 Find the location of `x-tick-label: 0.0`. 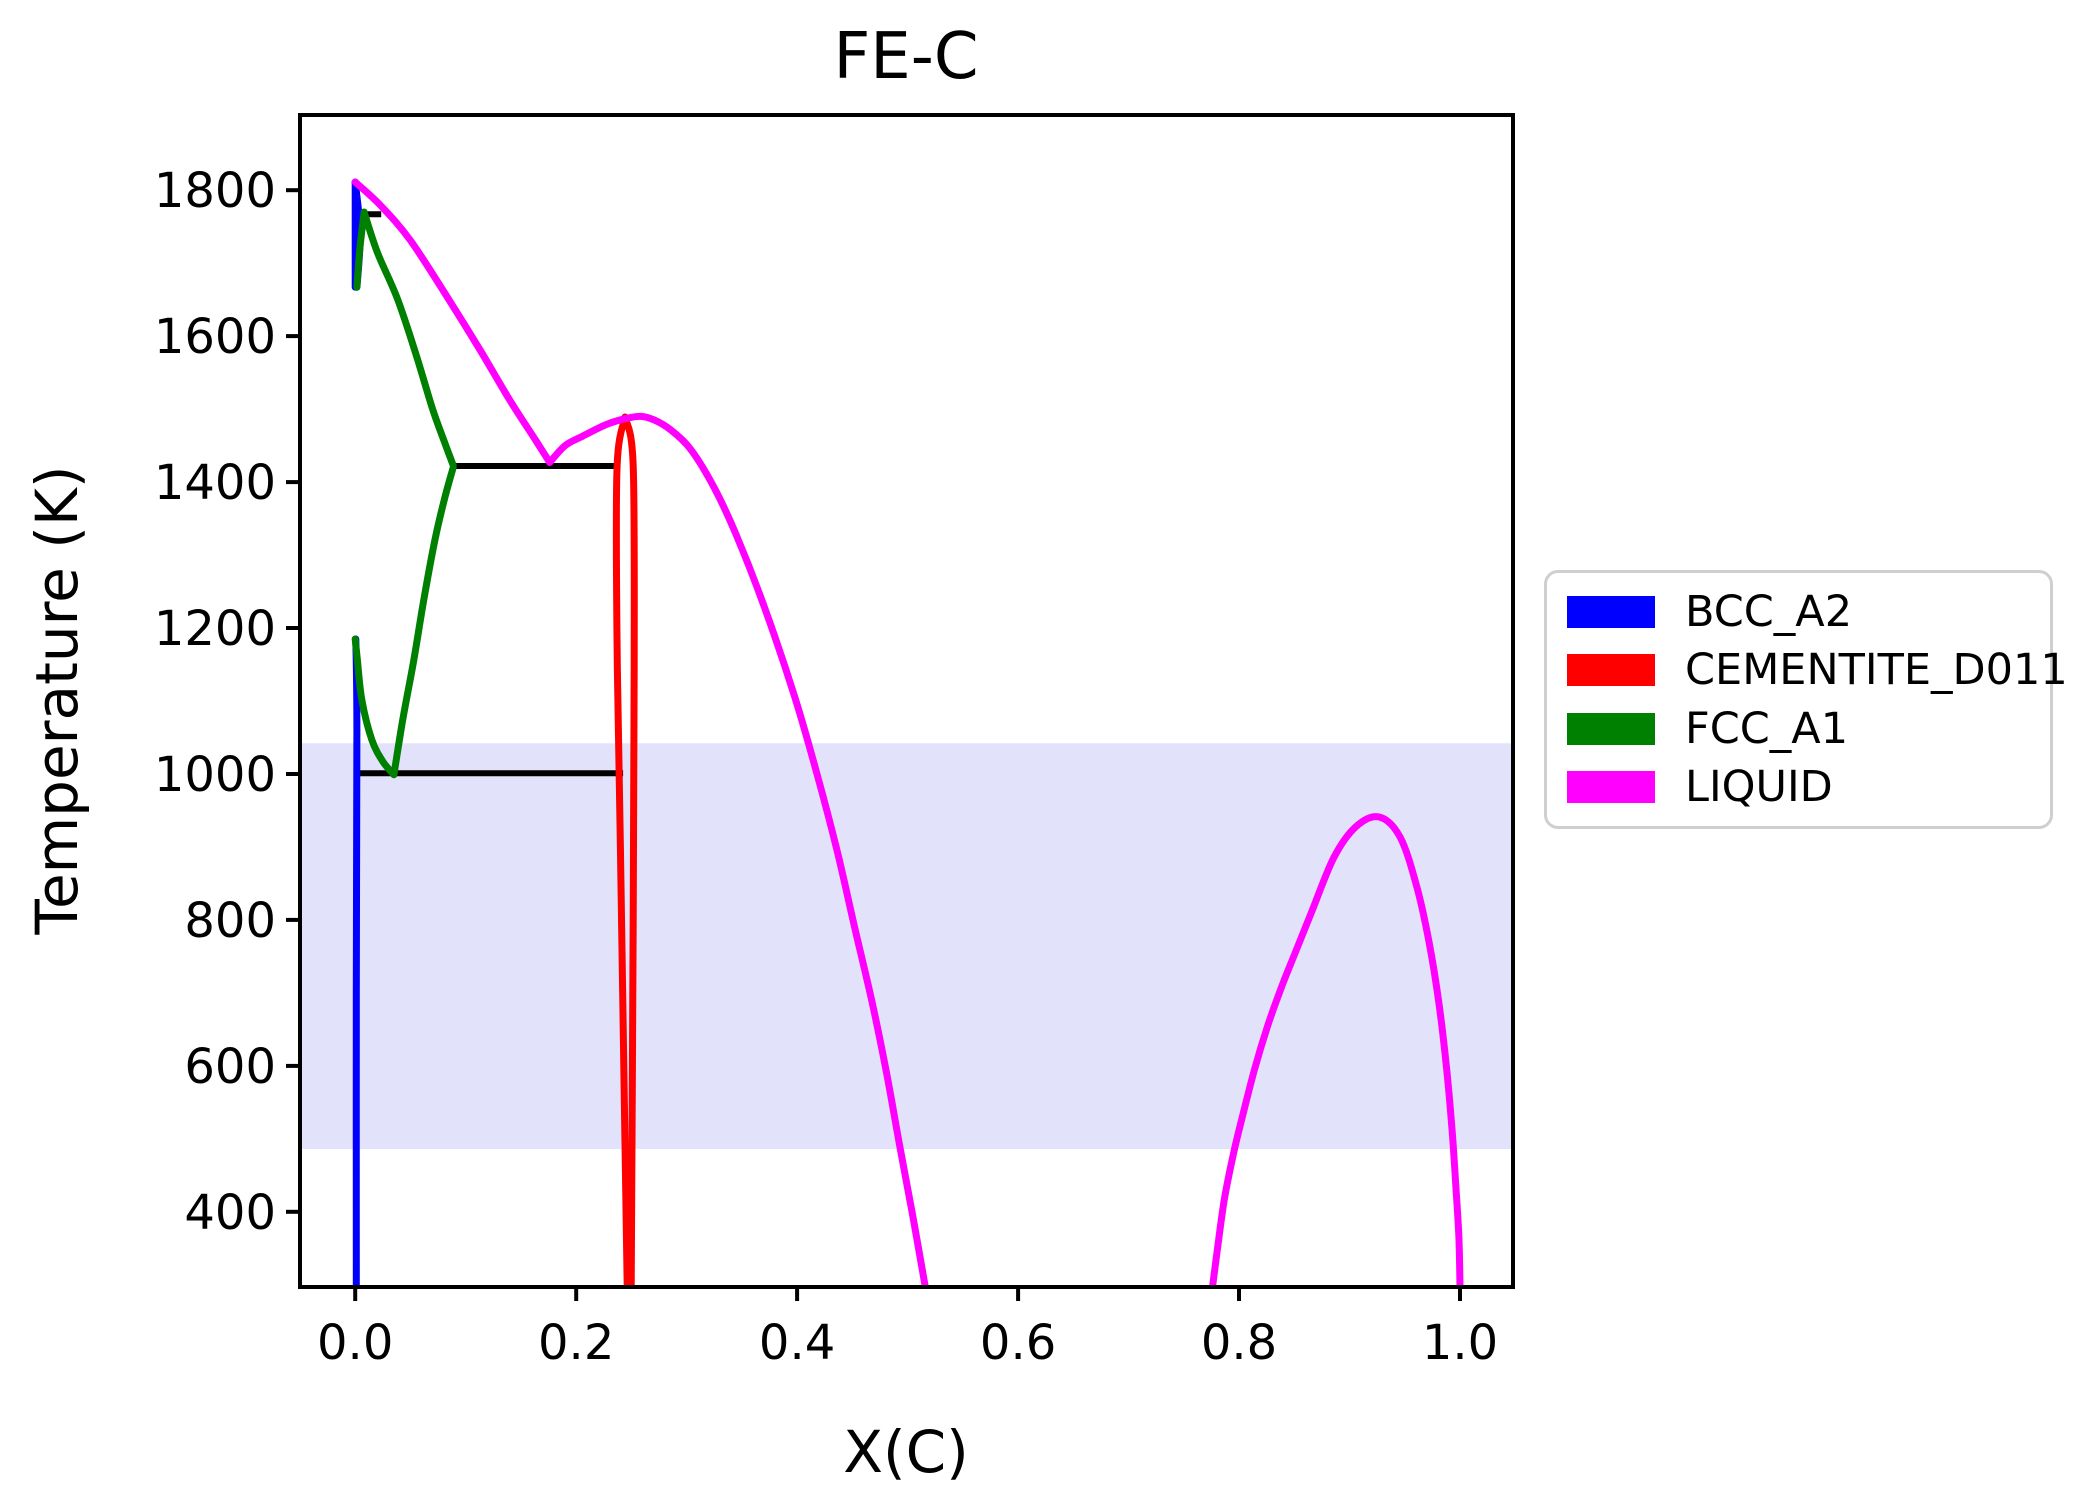

x-tick-label: 0.0 is located at coordinates (355, 1343).